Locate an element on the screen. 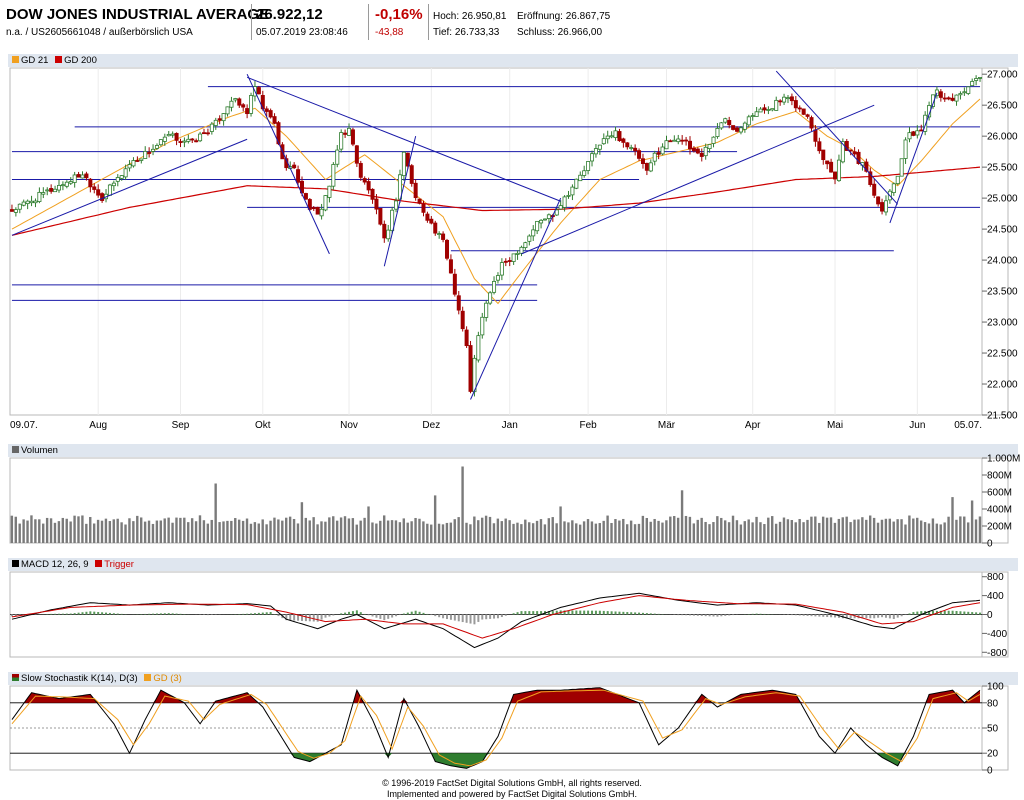 Image resolution: width=1024 pixels, height=800 pixels. x-axis-label: Dez is located at coordinates (431, 425).